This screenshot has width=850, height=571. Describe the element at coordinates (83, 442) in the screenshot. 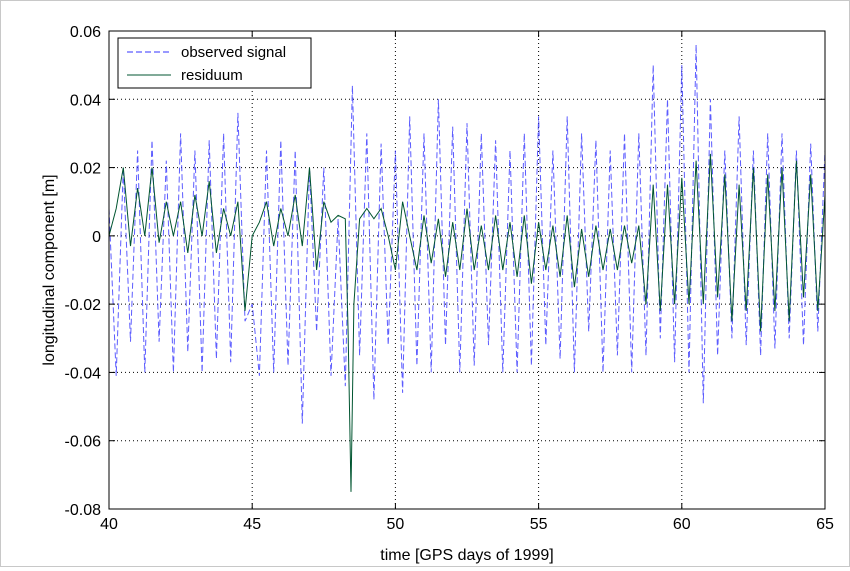

I see `y-tick-label: -0.06` at that location.